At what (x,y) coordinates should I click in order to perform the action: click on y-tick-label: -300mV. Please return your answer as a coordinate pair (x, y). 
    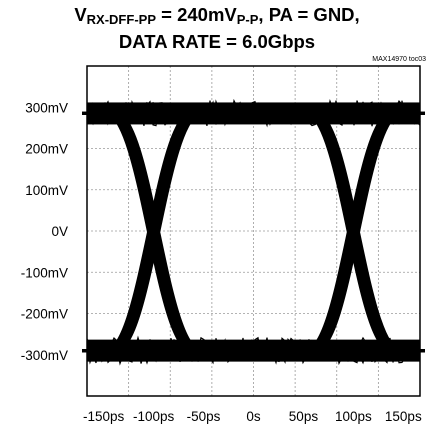
    Looking at the image, I should click on (44, 355).